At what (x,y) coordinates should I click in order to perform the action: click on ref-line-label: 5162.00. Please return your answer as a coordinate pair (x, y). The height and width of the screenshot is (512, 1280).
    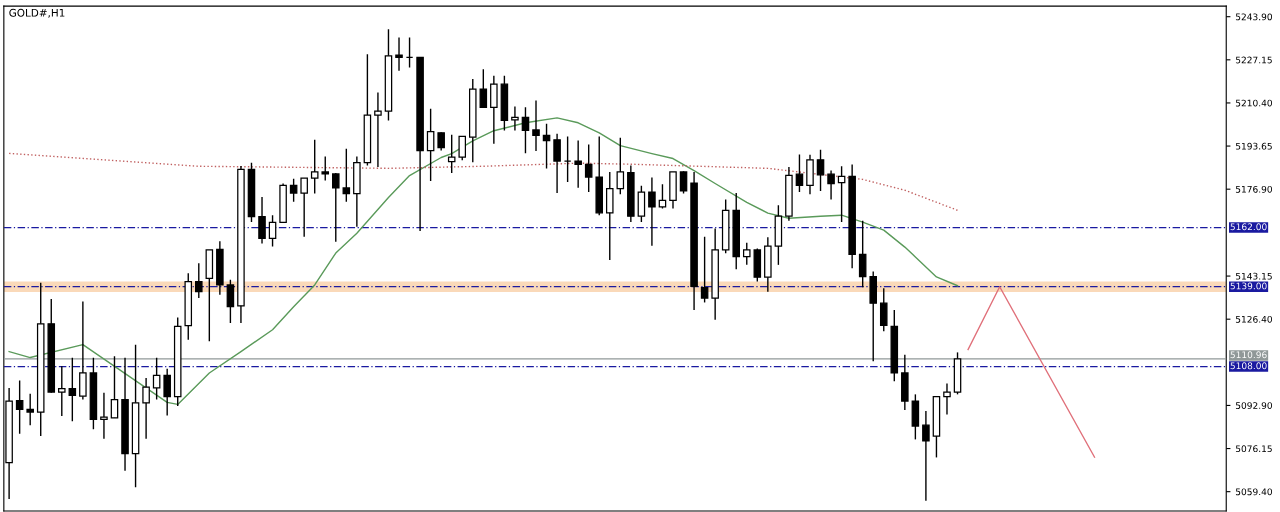
    Looking at the image, I should click on (1248, 227).